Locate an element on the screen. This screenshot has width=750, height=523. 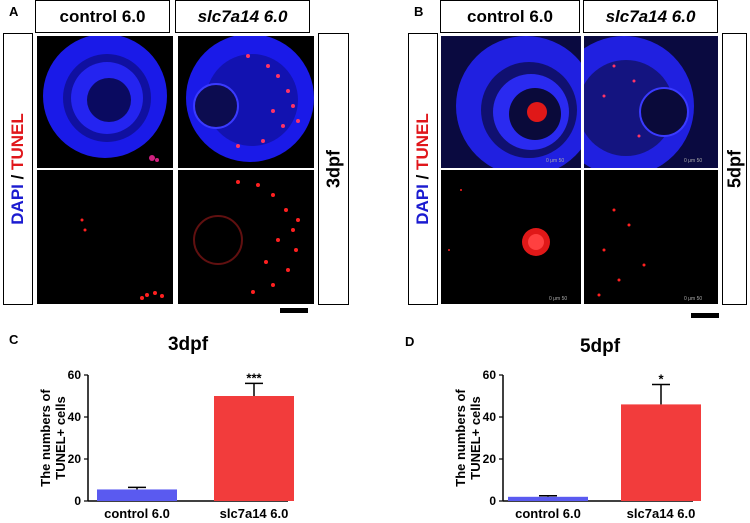
image-b-control-dapi: 0 μm 50 is located at coordinates (511, 102).